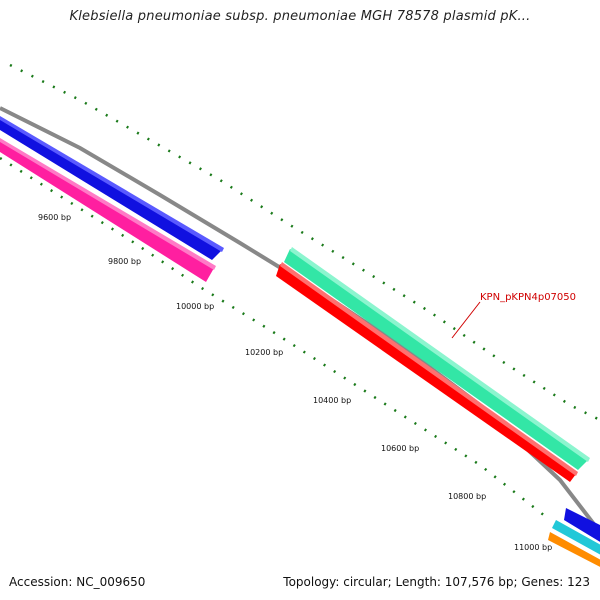 The width and height of the screenshot is (600, 600). Describe the element at coordinates (332, 400) in the screenshot. I see `tick-label-10400: 10400 bp` at that location.